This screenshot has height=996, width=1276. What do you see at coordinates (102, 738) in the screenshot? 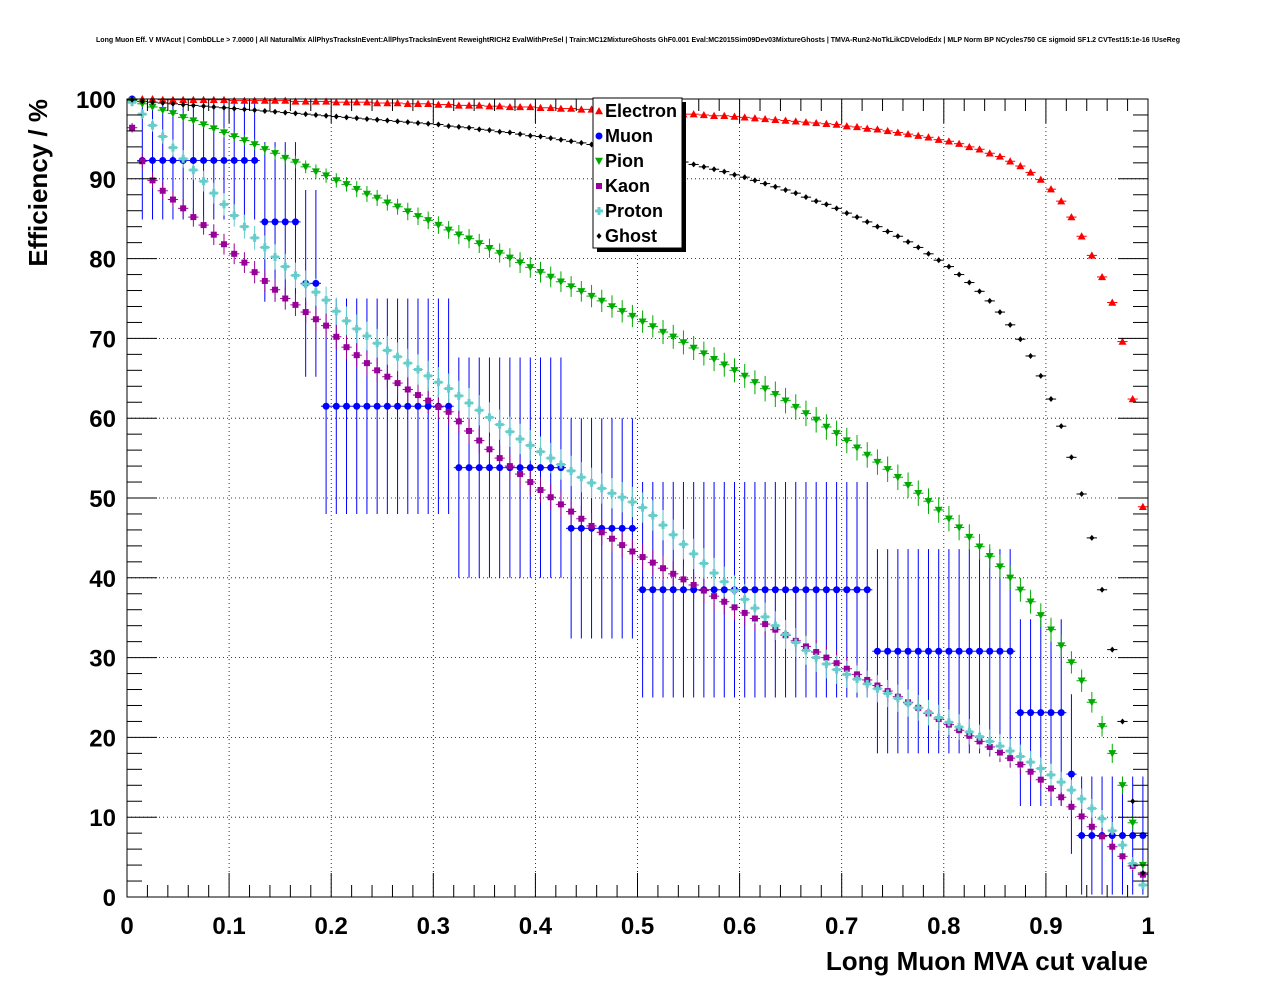
I see `y-tick-label: 20` at bounding box center [102, 738].